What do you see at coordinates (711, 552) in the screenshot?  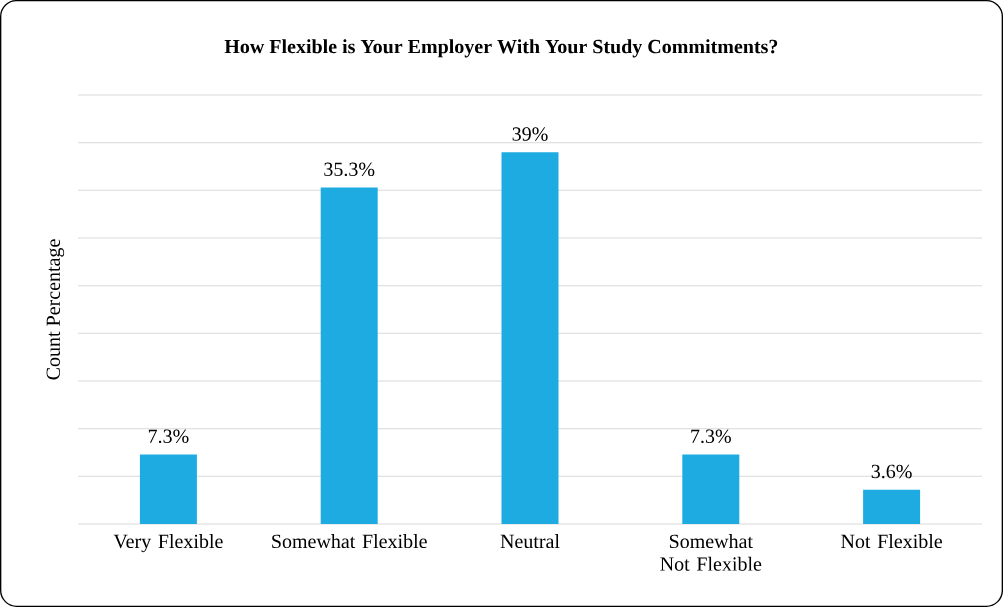 I see `x-tick-label: Somewhat Not Flexible` at bounding box center [711, 552].